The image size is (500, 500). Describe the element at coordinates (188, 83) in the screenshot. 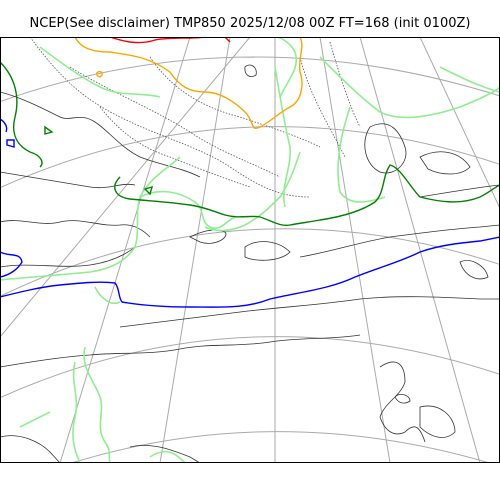

I see `isotherm-orange` at that location.